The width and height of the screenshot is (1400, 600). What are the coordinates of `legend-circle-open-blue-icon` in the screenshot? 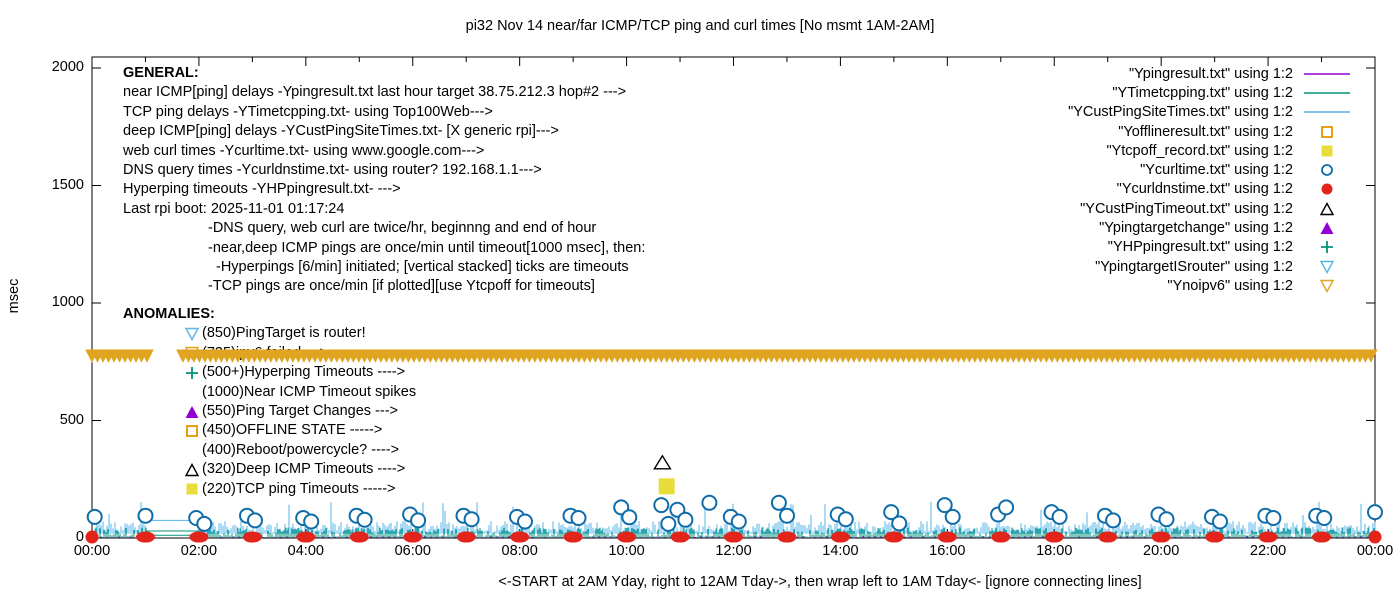 It's located at (1327, 170).